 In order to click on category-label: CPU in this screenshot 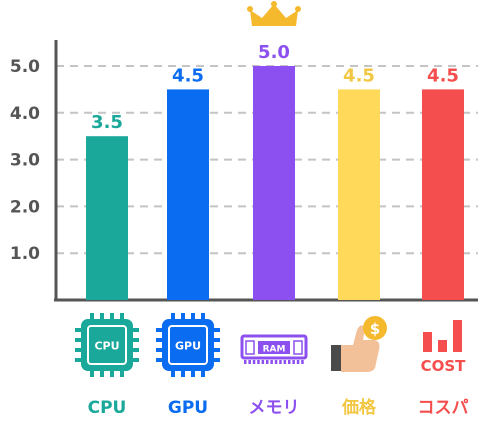, I will do `click(107, 408)`.